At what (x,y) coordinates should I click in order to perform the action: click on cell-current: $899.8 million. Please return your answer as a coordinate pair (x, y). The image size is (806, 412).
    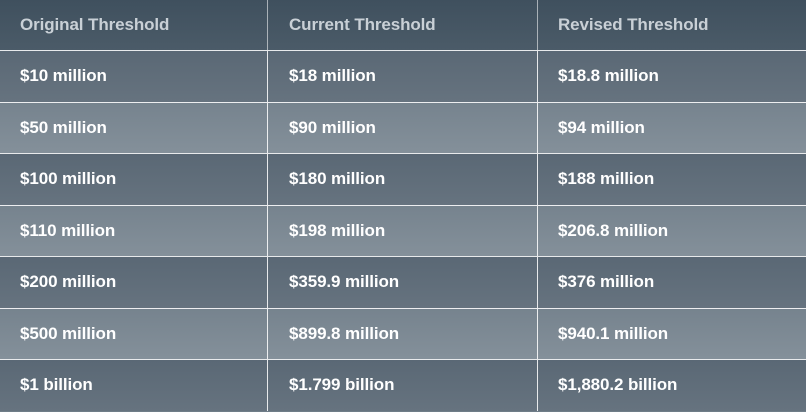
    Looking at the image, I should click on (403, 333).